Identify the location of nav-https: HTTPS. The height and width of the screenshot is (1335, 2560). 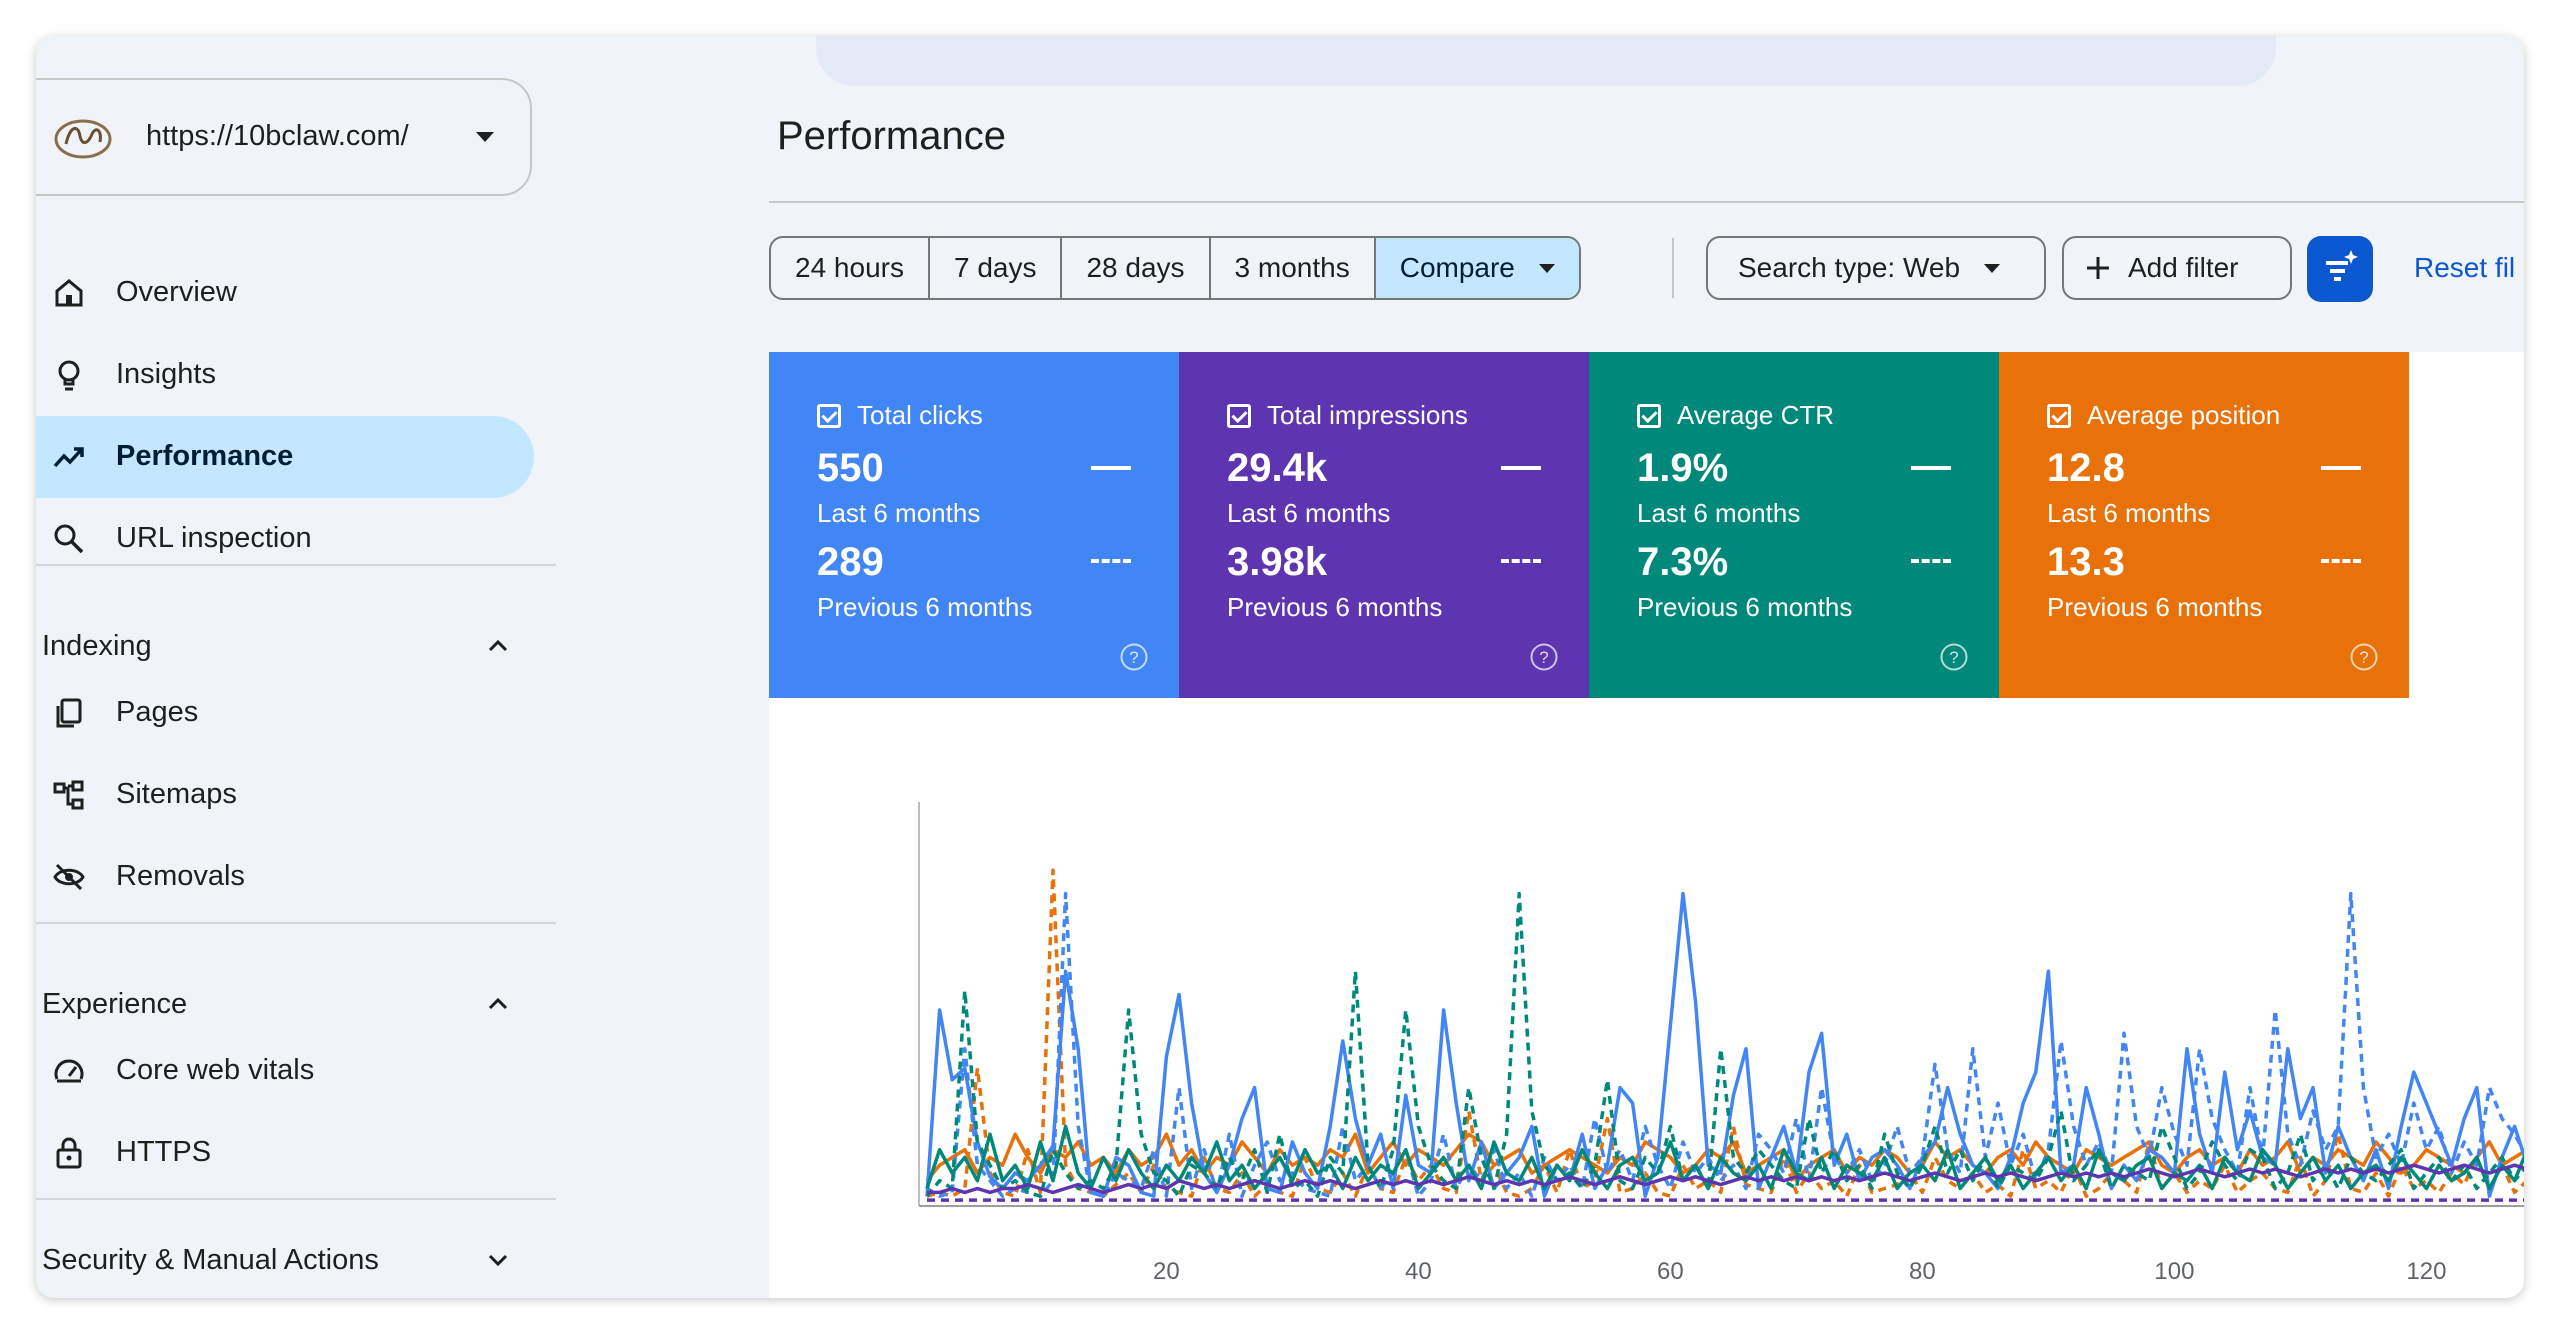
(285, 1153).